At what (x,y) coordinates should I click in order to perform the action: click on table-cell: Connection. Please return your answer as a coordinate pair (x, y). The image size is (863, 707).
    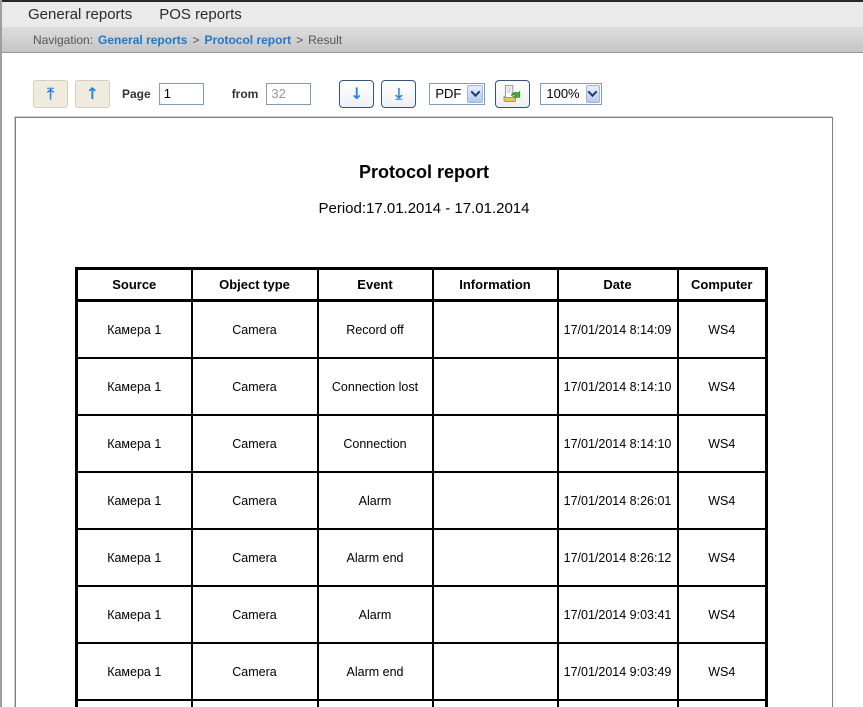
    Looking at the image, I should click on (375, 443).